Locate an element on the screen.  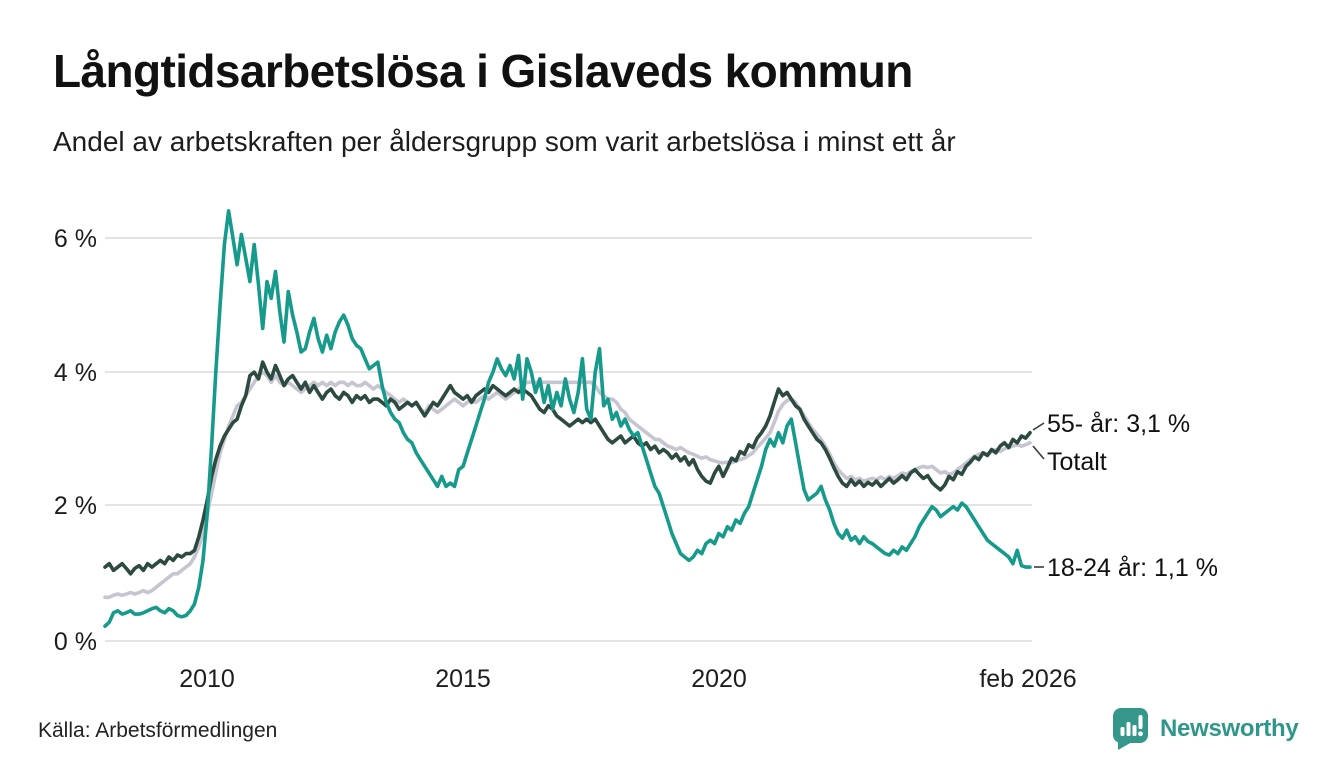
annotation-18-24-ar: 18-24 år: 1,1 % is located at coordinates (1132, 568).